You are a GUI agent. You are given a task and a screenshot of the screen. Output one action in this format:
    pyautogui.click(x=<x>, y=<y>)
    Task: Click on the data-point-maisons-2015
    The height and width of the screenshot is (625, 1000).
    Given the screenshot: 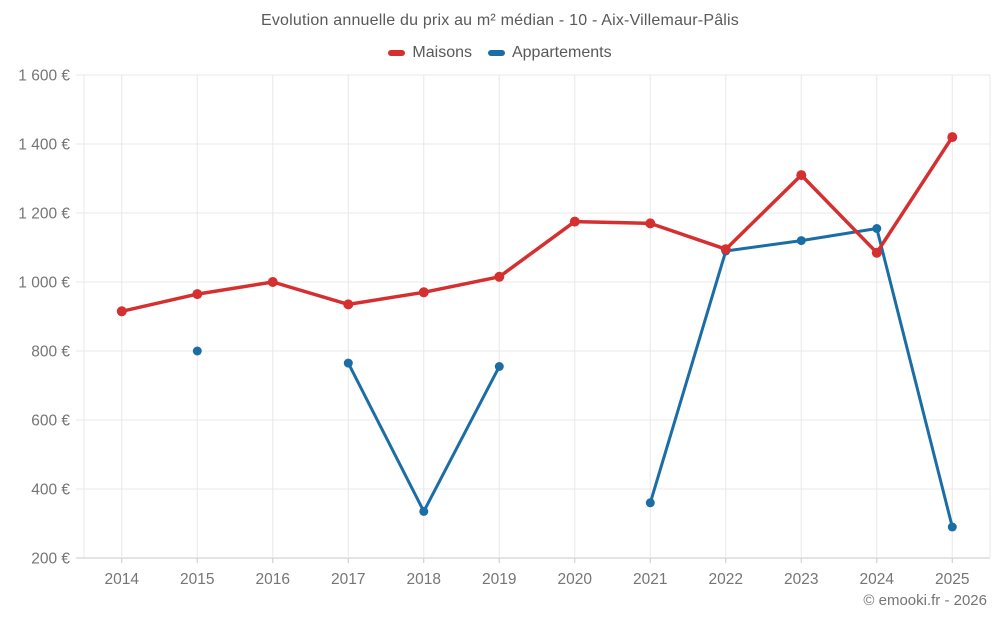 What is the action you would take?
    pyautogui.click(x=197, y=294)
    